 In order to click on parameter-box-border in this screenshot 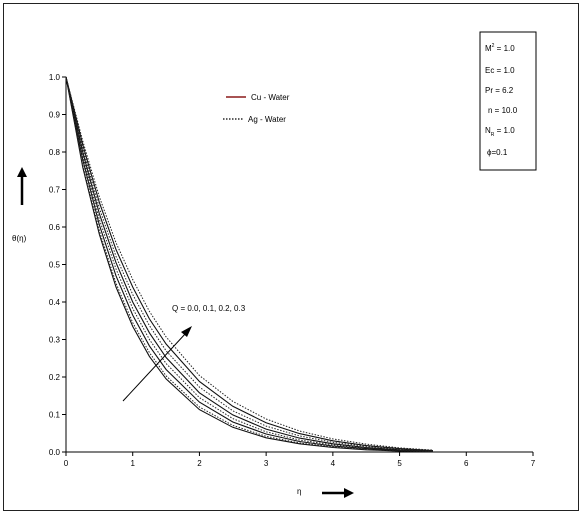, I will do `click(508, 101)`.